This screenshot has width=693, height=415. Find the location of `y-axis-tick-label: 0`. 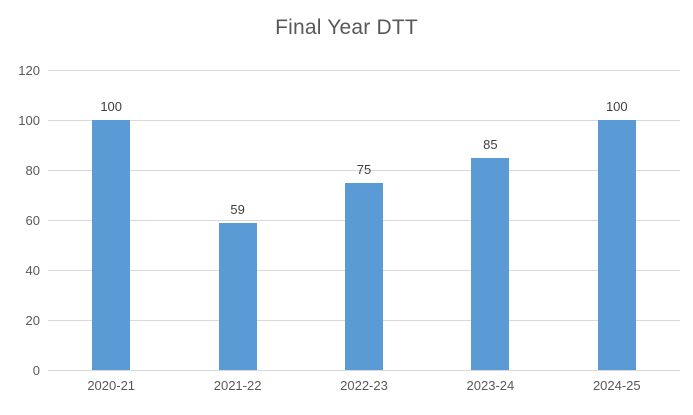

y-axis-tick-label: 0 is located at coordinates (36, 370).